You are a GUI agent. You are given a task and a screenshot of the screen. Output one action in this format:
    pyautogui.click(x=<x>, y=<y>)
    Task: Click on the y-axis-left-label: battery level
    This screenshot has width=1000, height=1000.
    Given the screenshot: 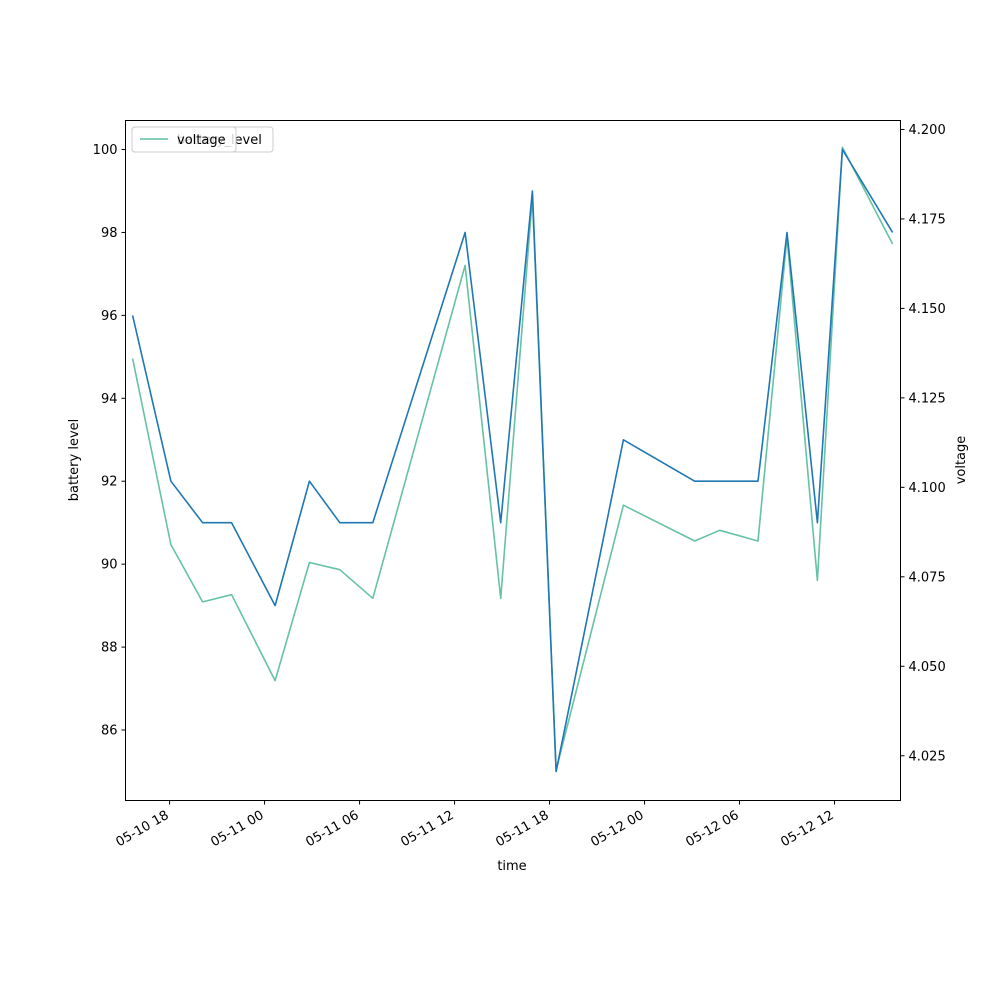 What is the action you would take?
    pyautogui.click(x=74, y=460)
    